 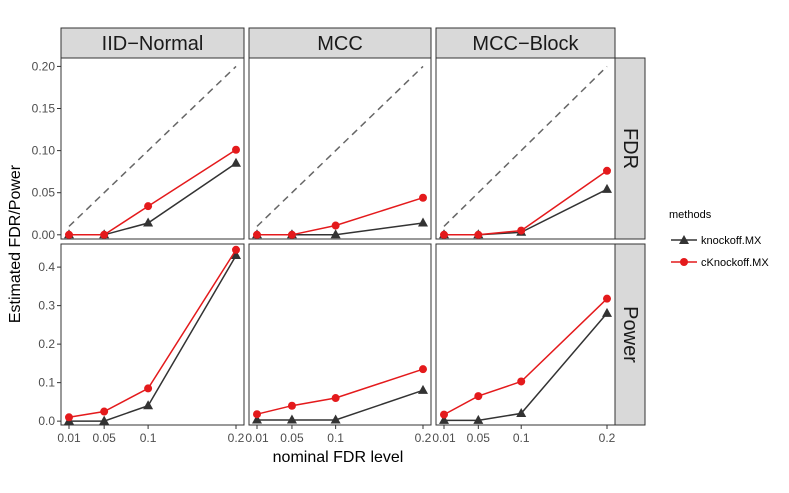 I want to click on strip-col-mcc, so click(x=340, y=43).